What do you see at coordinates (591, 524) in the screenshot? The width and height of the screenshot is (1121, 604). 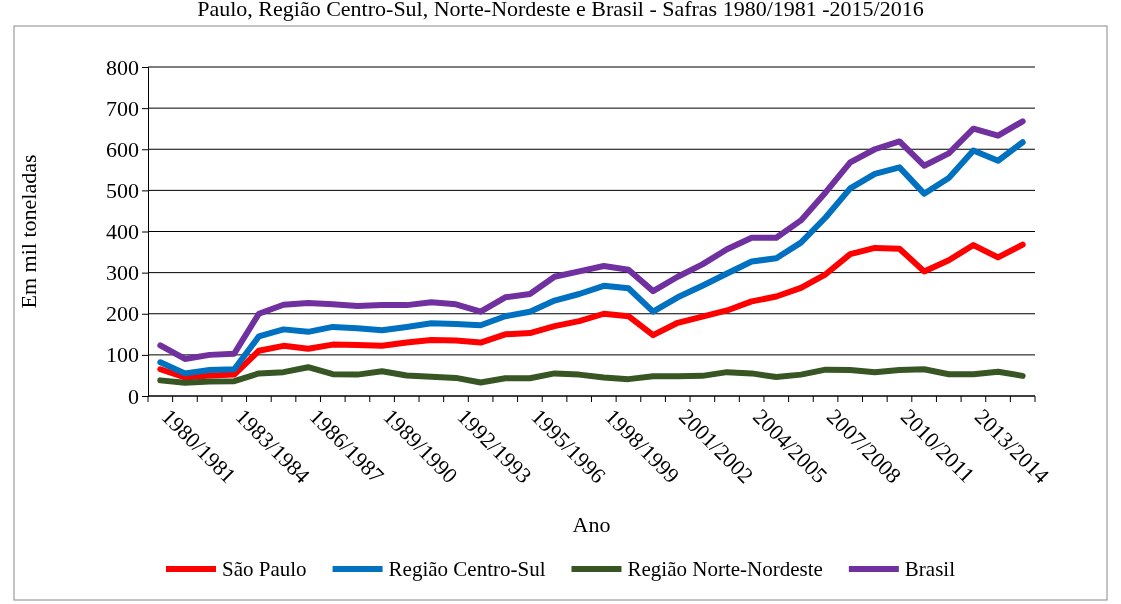 I see `x-axis-title: Ano` at bounding box center [591, 524].